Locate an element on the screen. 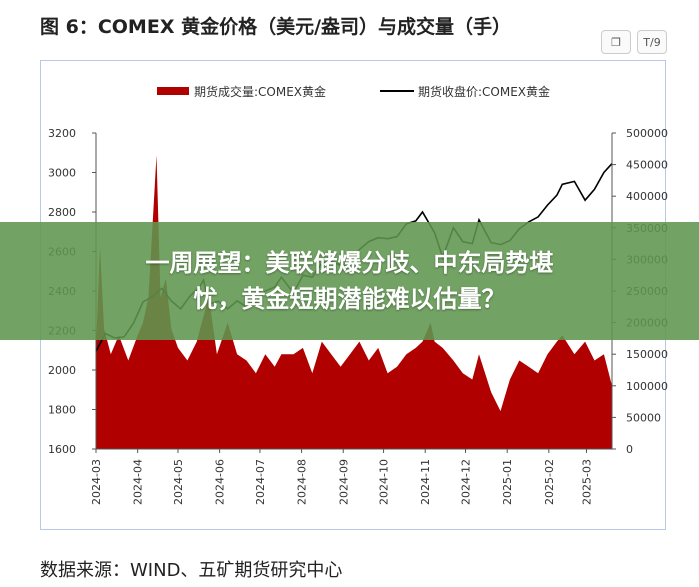  x-axis-tick-label: 2024-11 is located at coordinates (425, 482).